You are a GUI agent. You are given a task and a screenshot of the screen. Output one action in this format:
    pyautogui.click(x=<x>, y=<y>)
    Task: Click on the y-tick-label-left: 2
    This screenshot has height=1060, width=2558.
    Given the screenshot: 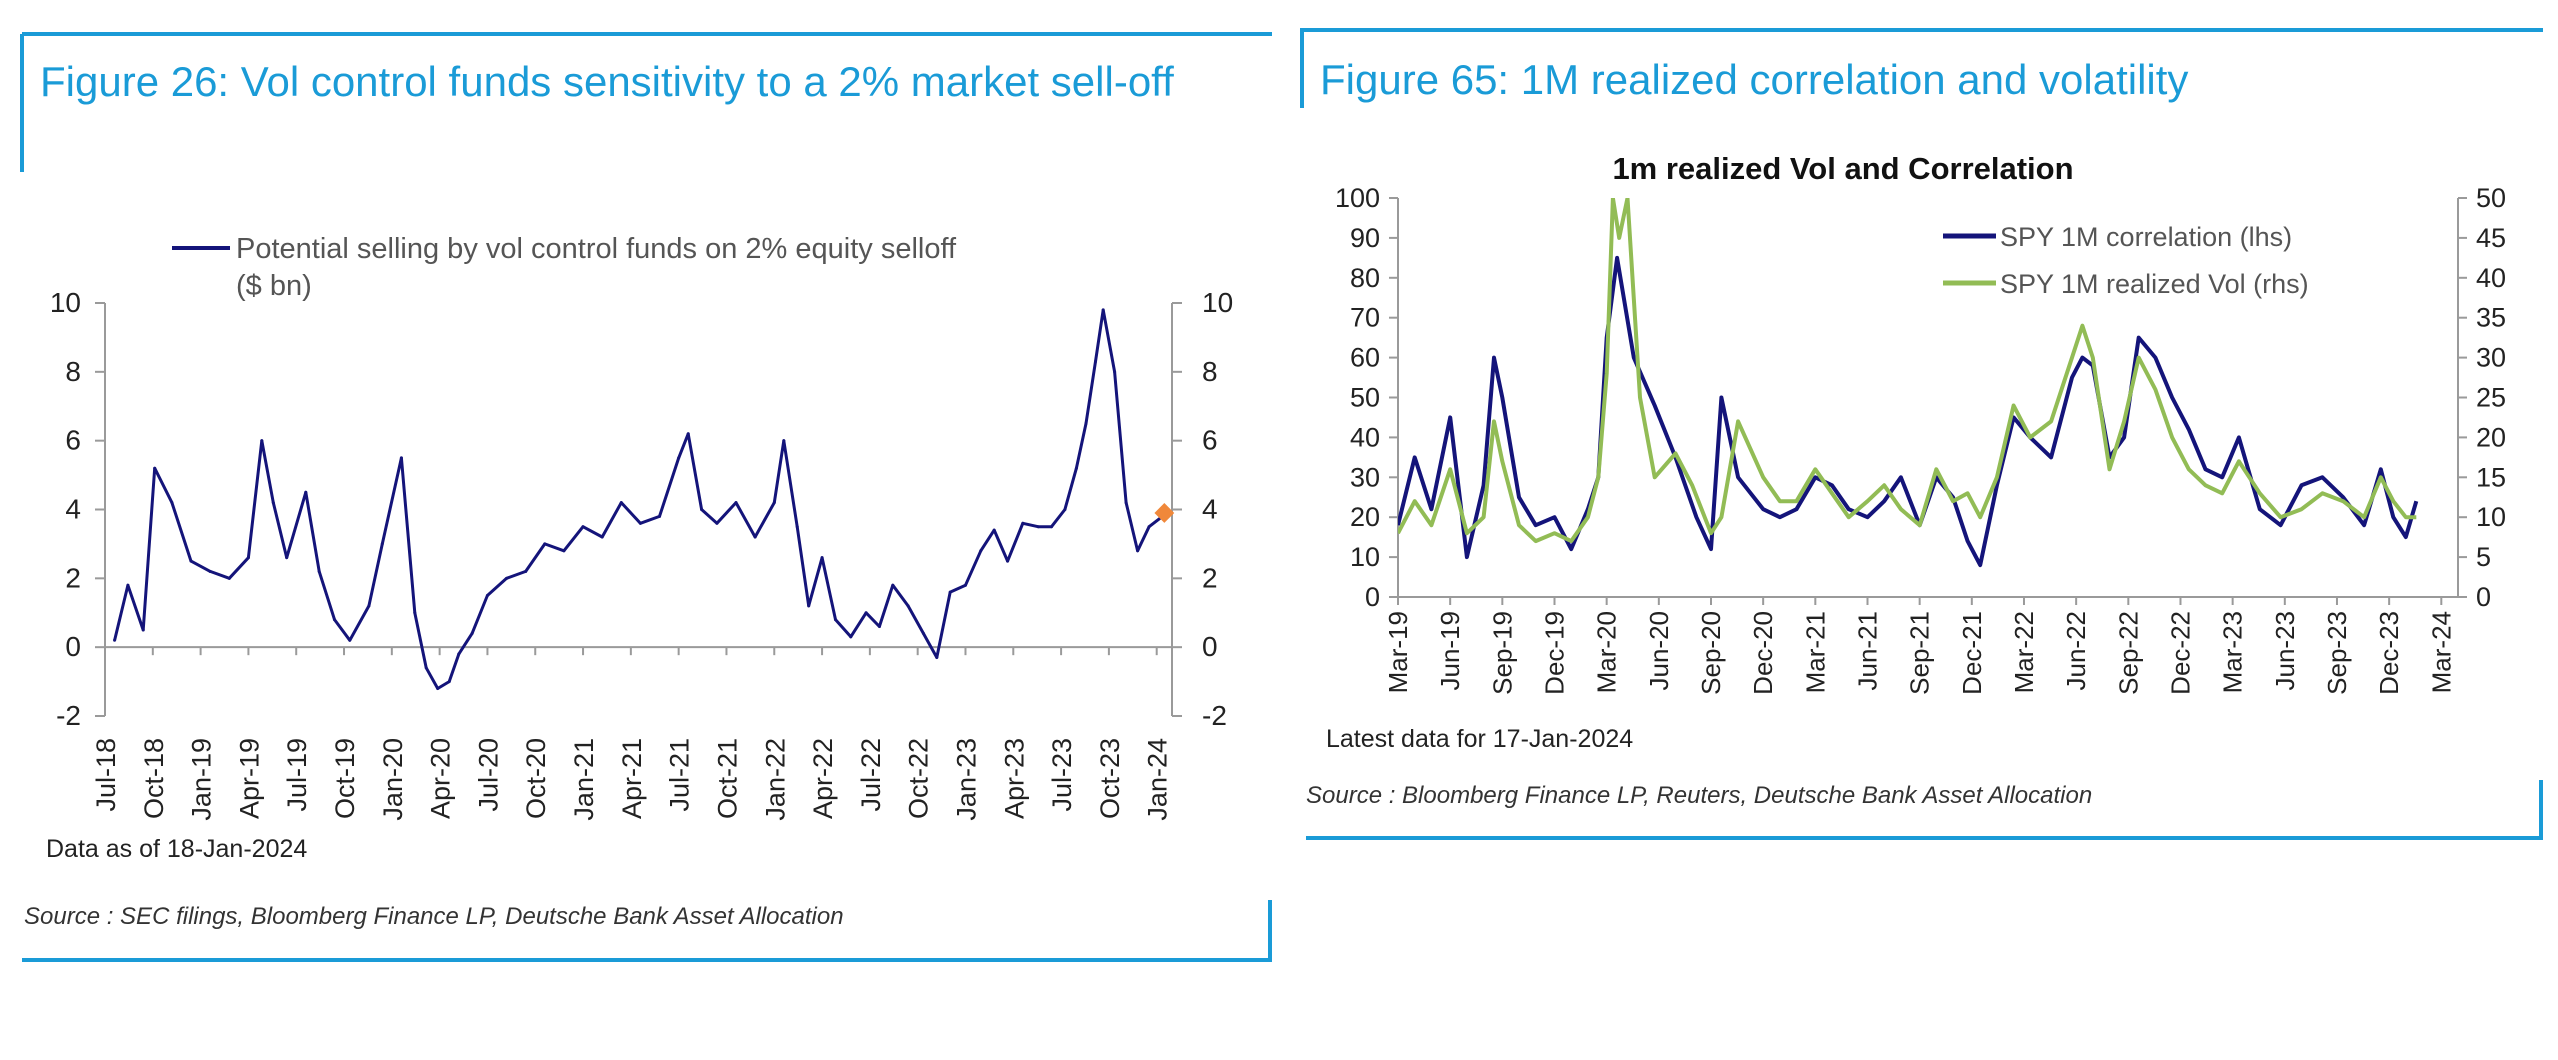 What is the action you would take?
    pyautogui.click(x=73, y=577)
    